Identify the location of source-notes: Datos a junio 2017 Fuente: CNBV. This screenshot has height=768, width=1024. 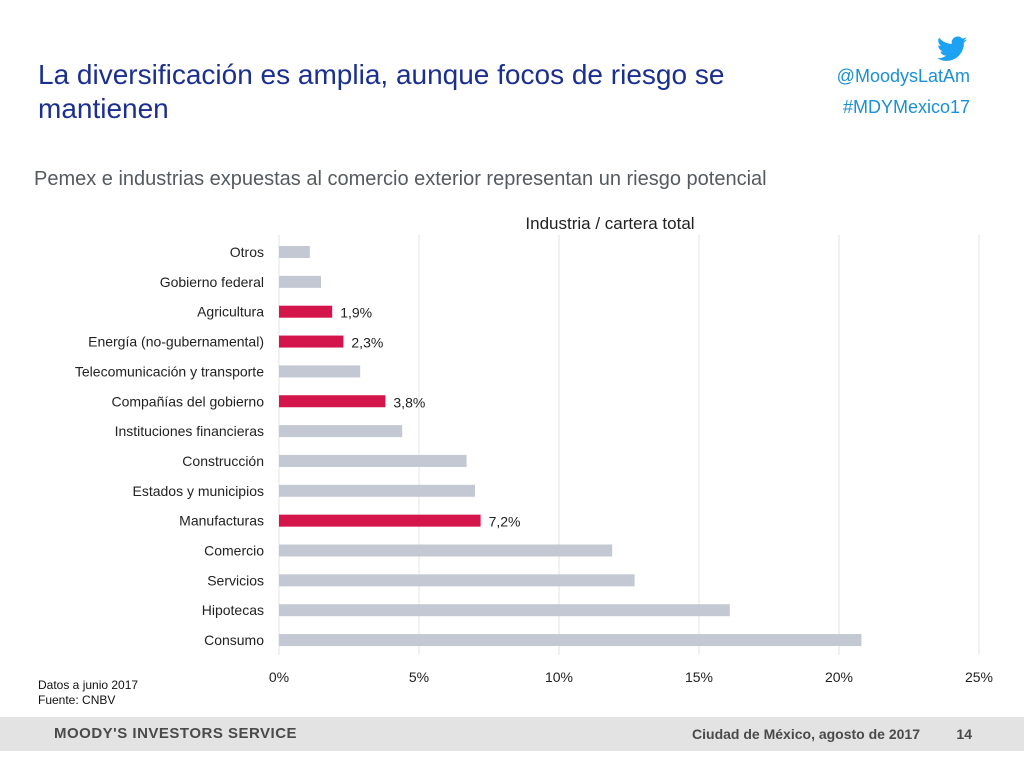
(88, 693).